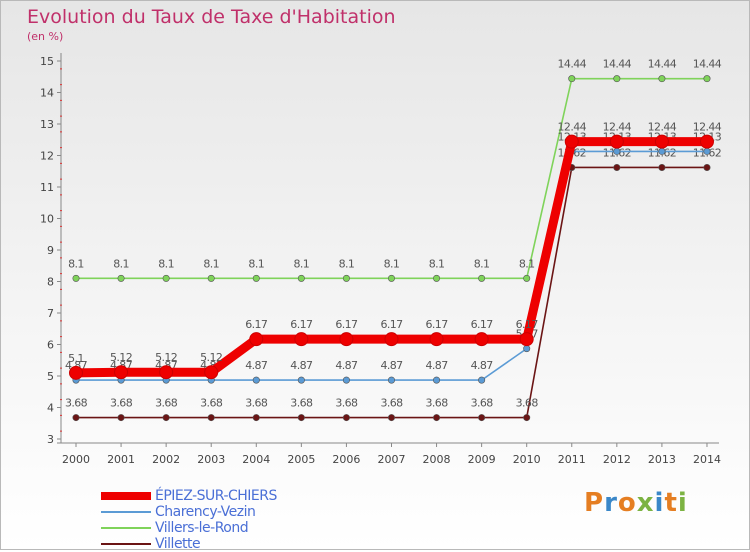 The image size is (750, 552). Describe the element at coordinates (50, 376) in the screenshot. I see `y-tick-label: 5` at that location.